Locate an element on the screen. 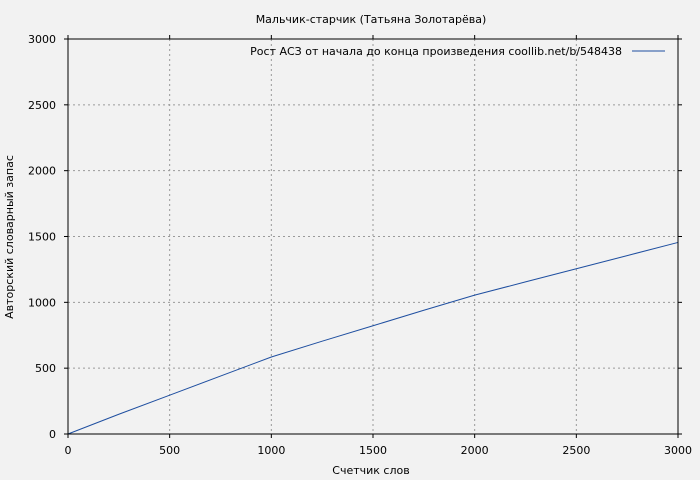 The width and height of the screenshot is (700, 480). x-tick-label: 2000 is located at coordinates (475, 450).